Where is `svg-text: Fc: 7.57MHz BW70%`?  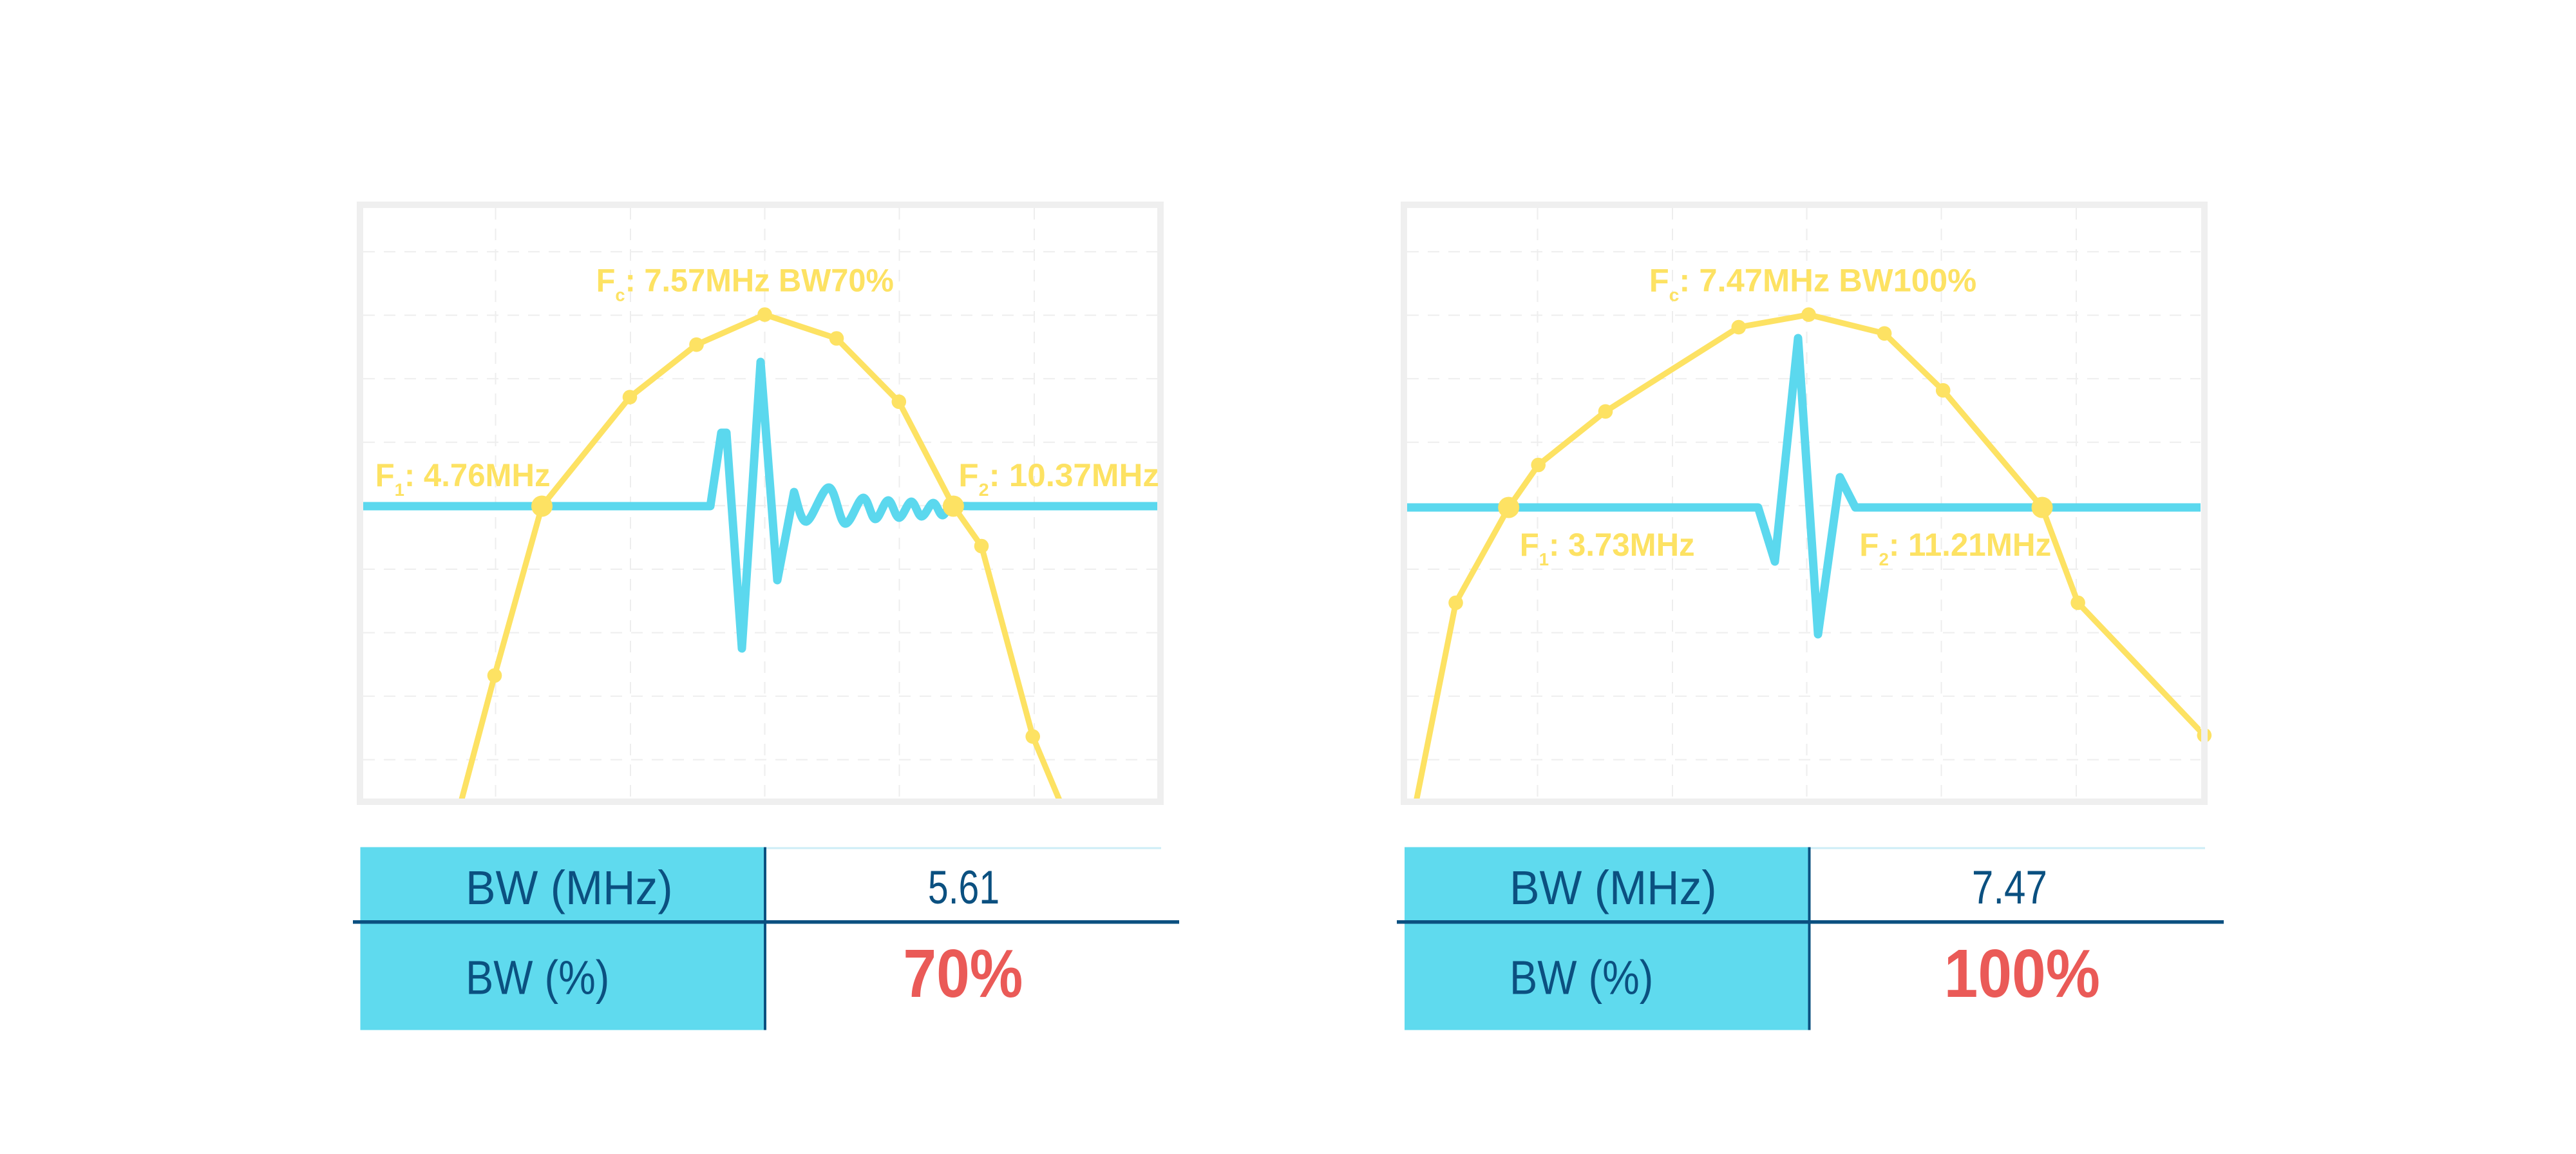 svg-text: Fc: 7.57MHz BW70% is located at coordinates (745, 284).